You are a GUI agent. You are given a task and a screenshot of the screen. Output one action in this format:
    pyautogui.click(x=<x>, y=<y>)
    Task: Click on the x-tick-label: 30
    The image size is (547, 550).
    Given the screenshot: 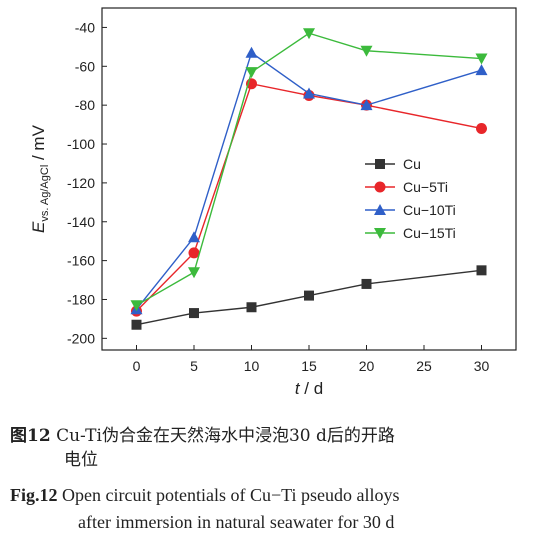 What is the action you would take?
    pyautogui.click(x=482, y=366)
    